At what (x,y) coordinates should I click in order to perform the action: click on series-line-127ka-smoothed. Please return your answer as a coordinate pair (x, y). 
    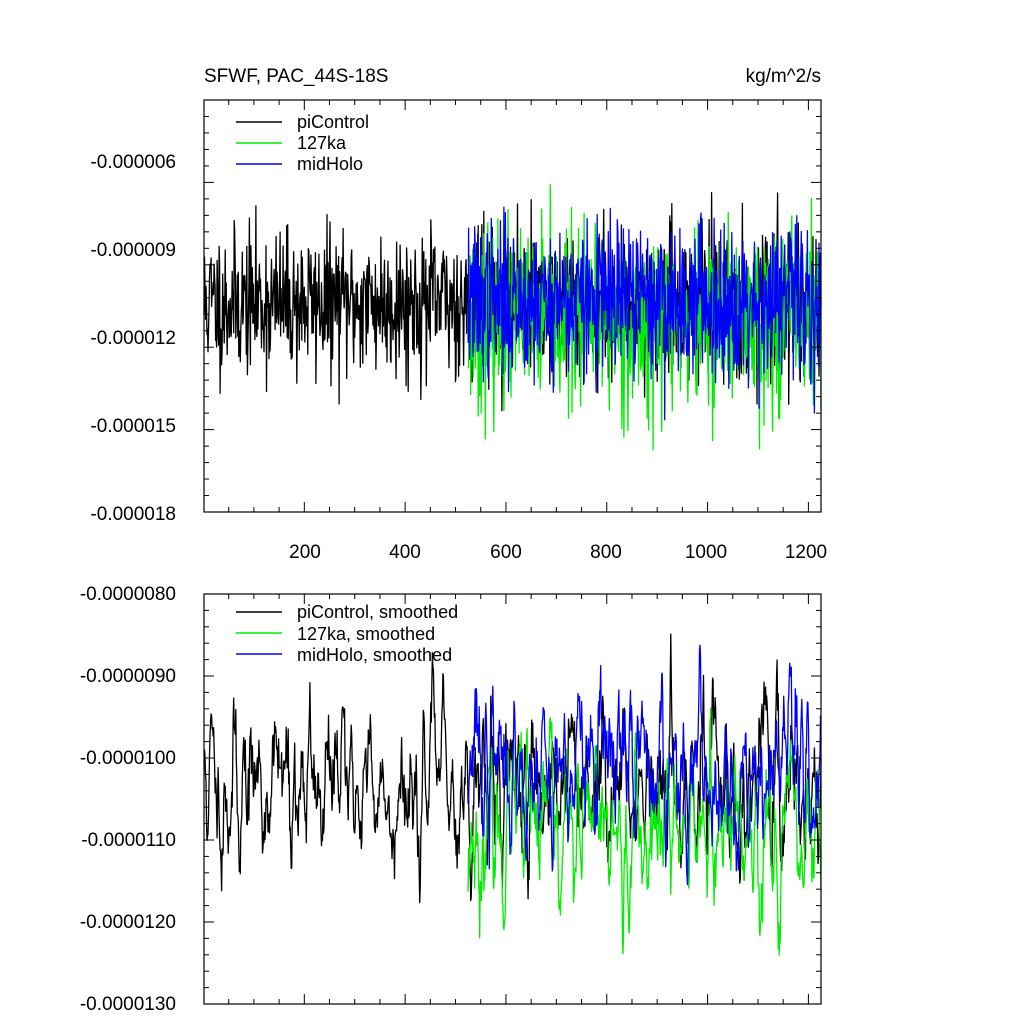
    Looking at the image, I should click on (644, 831).